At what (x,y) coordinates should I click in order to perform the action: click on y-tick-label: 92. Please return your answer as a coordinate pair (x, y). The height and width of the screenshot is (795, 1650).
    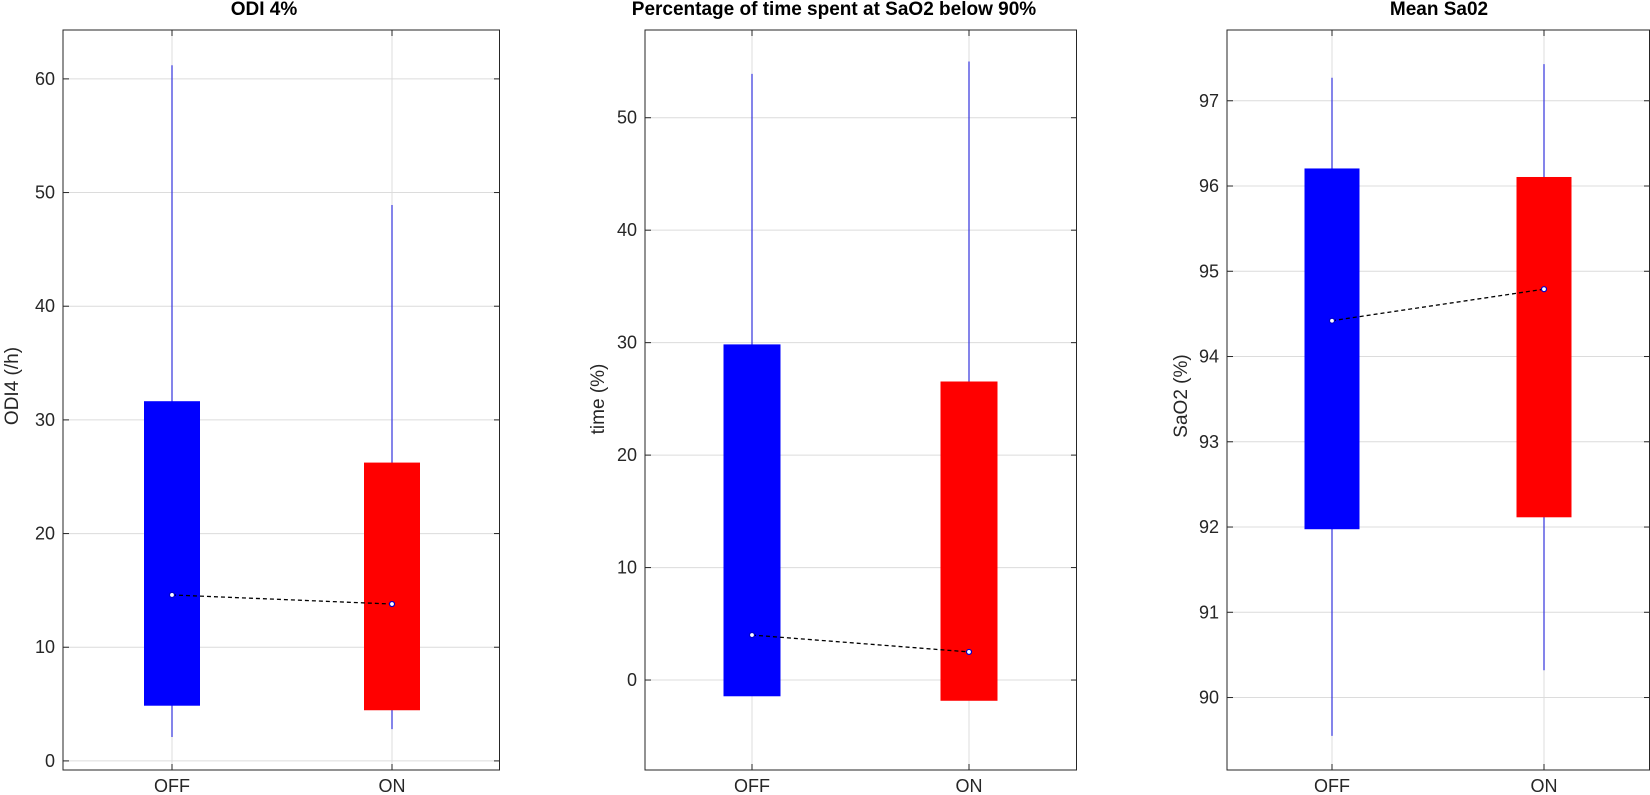
    Looking at the image, I should click on (1209, 527).